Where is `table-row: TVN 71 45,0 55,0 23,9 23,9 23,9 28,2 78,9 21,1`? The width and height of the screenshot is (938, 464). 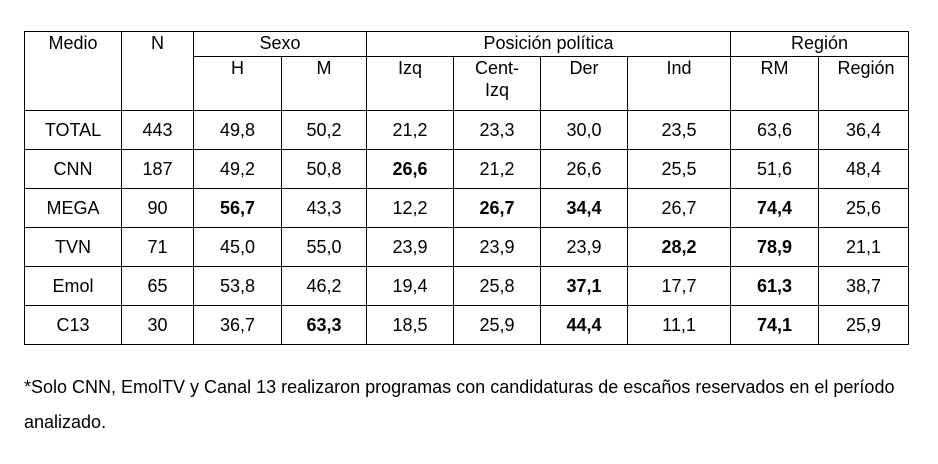 table-row: TVN 71 45,0 55,0 23,9 23,9 23,9 28,2 78,9 21,1 is located at coordinates (467, 247).